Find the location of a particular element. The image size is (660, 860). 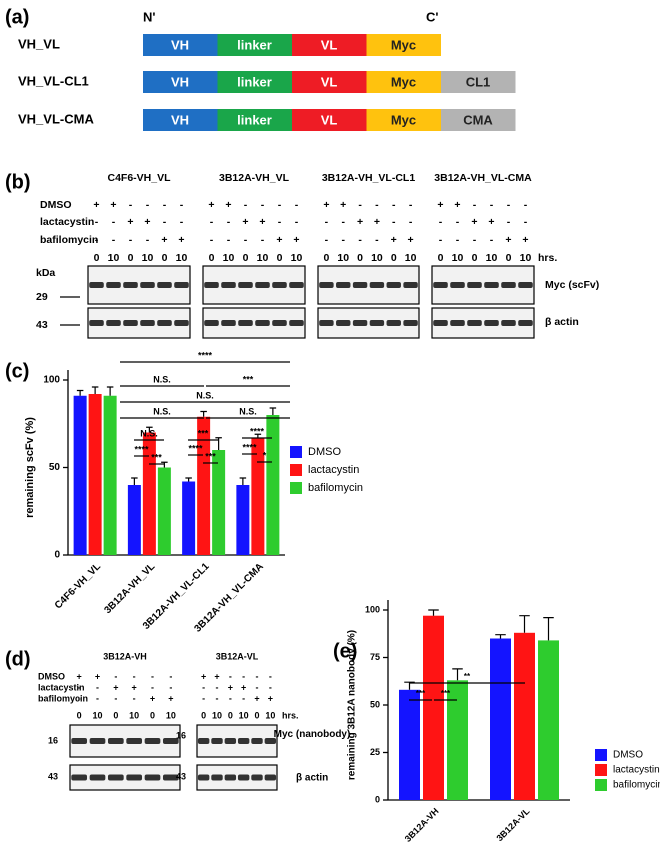

domain-label: Myc is located at coordinates (403, 81).